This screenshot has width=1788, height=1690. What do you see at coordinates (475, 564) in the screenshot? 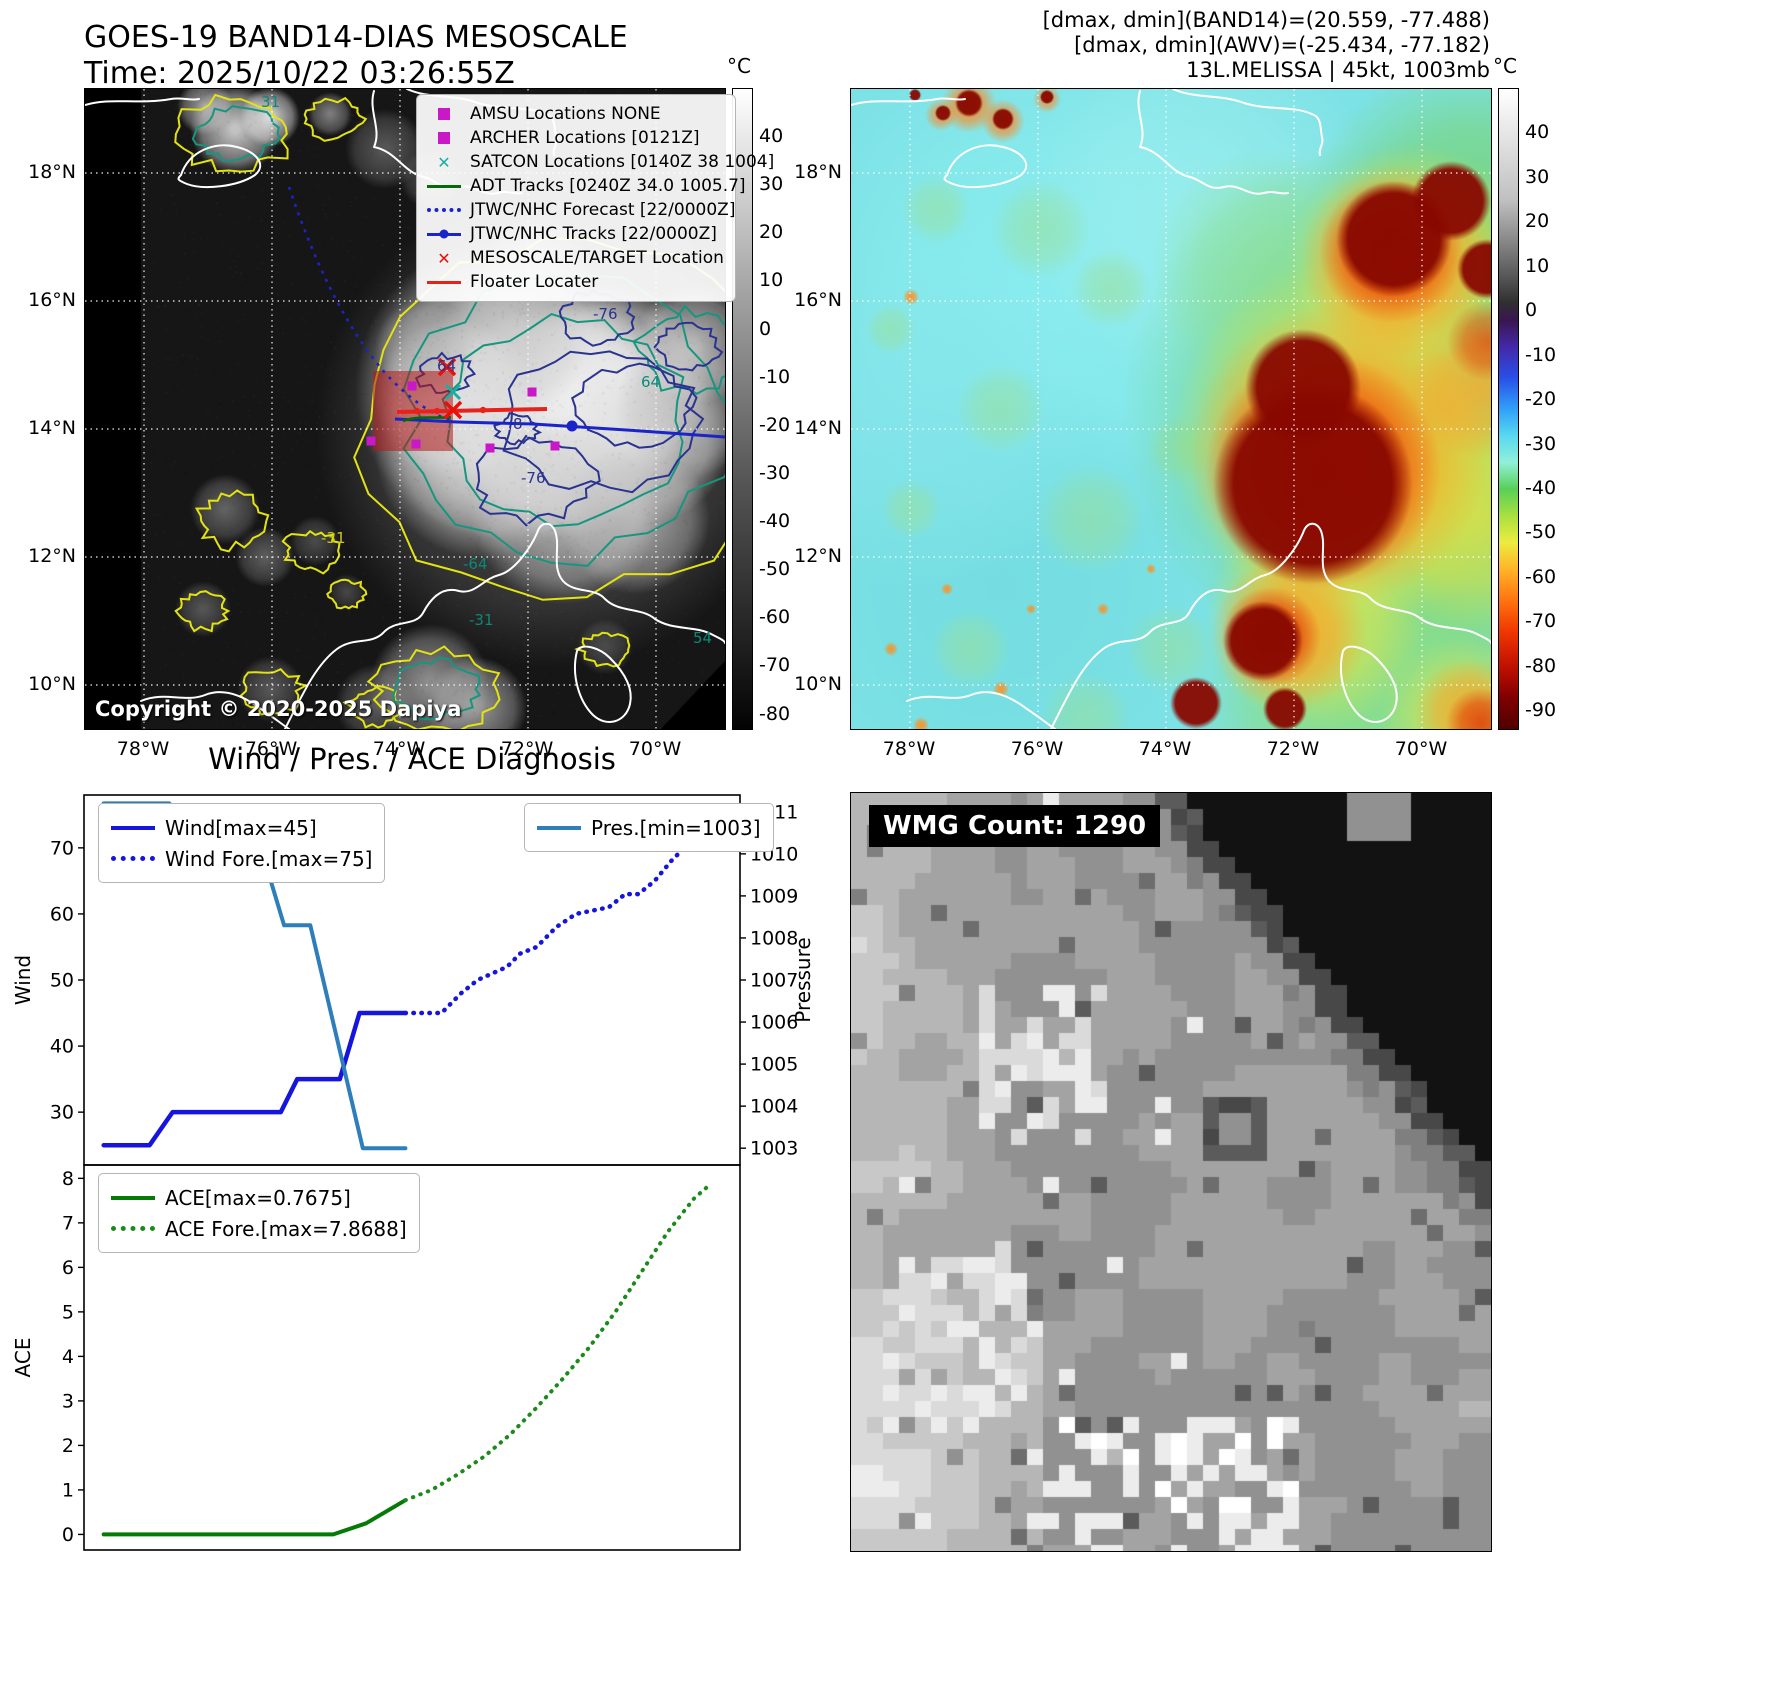
I see `contour-label: -64` at bounding box center [475, 564].